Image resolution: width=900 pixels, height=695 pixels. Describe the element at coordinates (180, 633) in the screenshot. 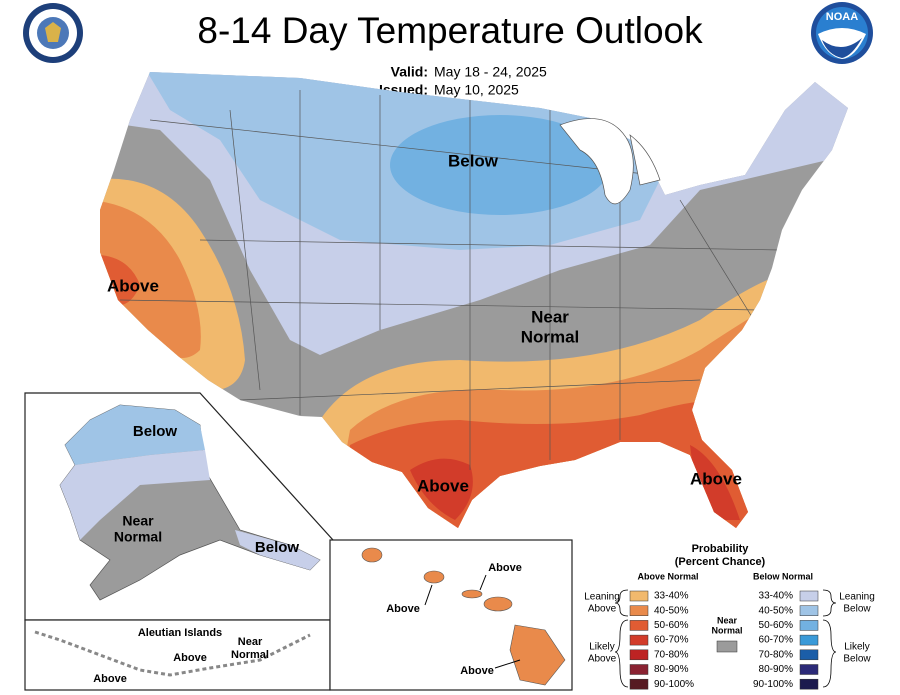

I see `aleutian-title: Aleutian Islands` at that location.